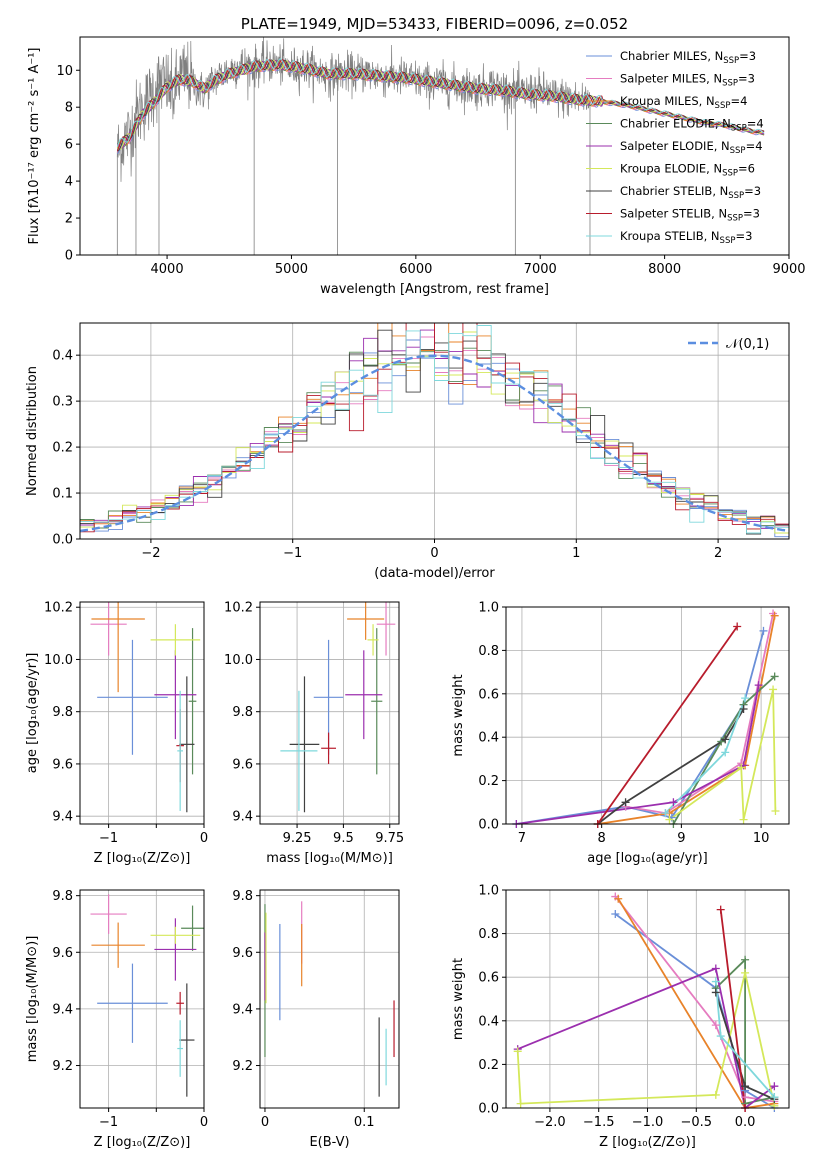 This screenshot has height=1170, width=819. What do you see at coordinates (62, 896) in the screenshot?
I see `y-tick-label: 9.8` at bounding box center [62, 896].